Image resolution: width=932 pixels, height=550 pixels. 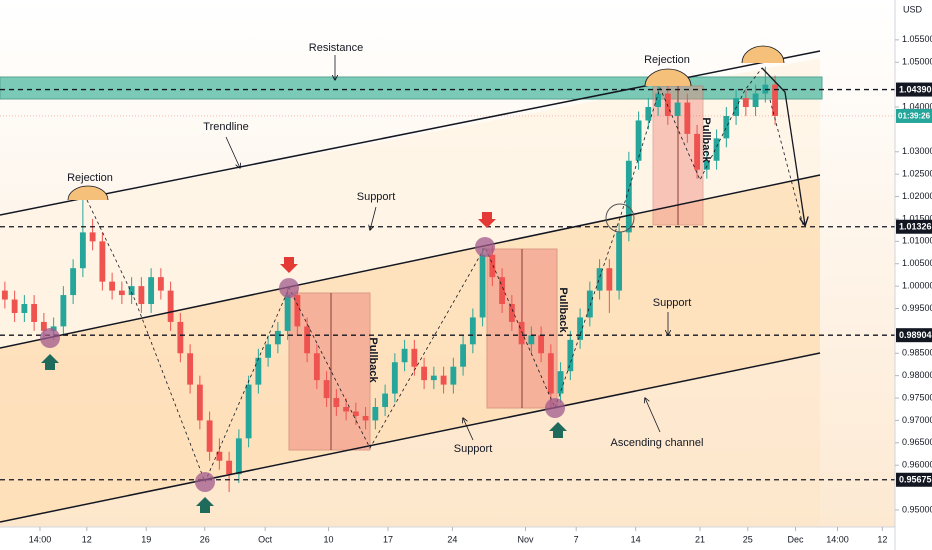 What do you see at coordinates (917, 106) in the screenshot?
I see `y-tick-label: 1.04000` at bounding box center [917, 106].